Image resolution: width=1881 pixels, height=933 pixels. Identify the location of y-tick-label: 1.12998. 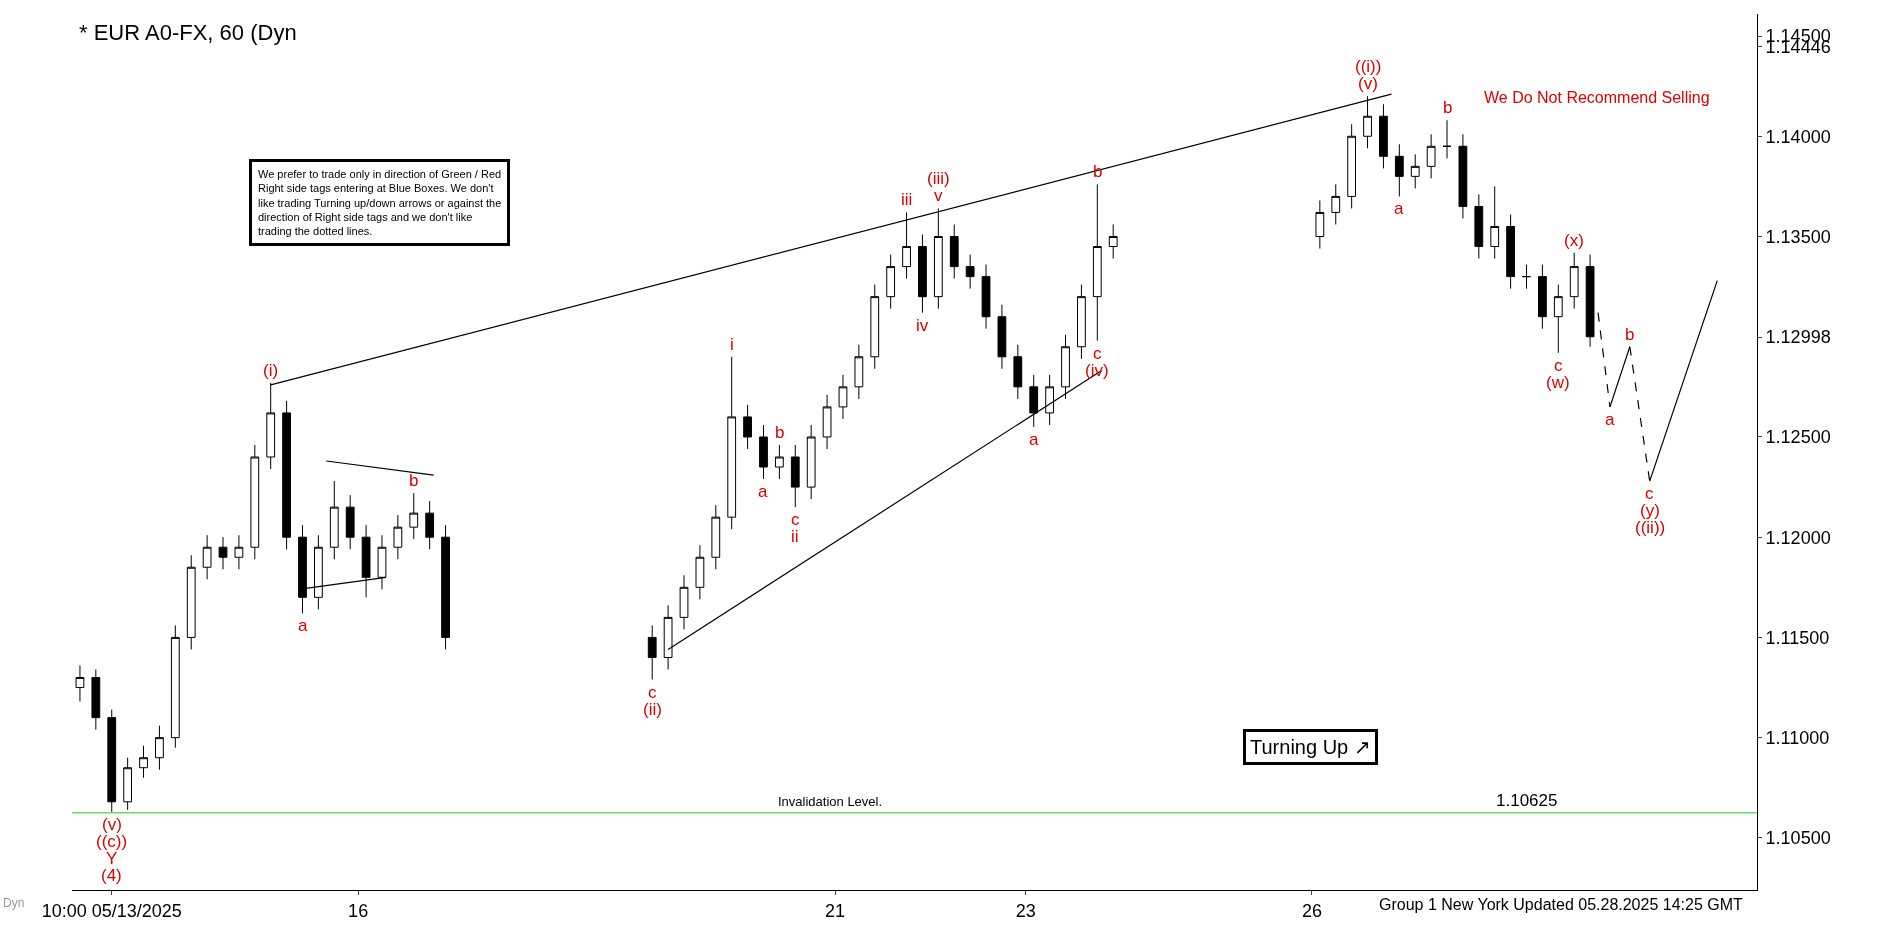
(1798, 337).